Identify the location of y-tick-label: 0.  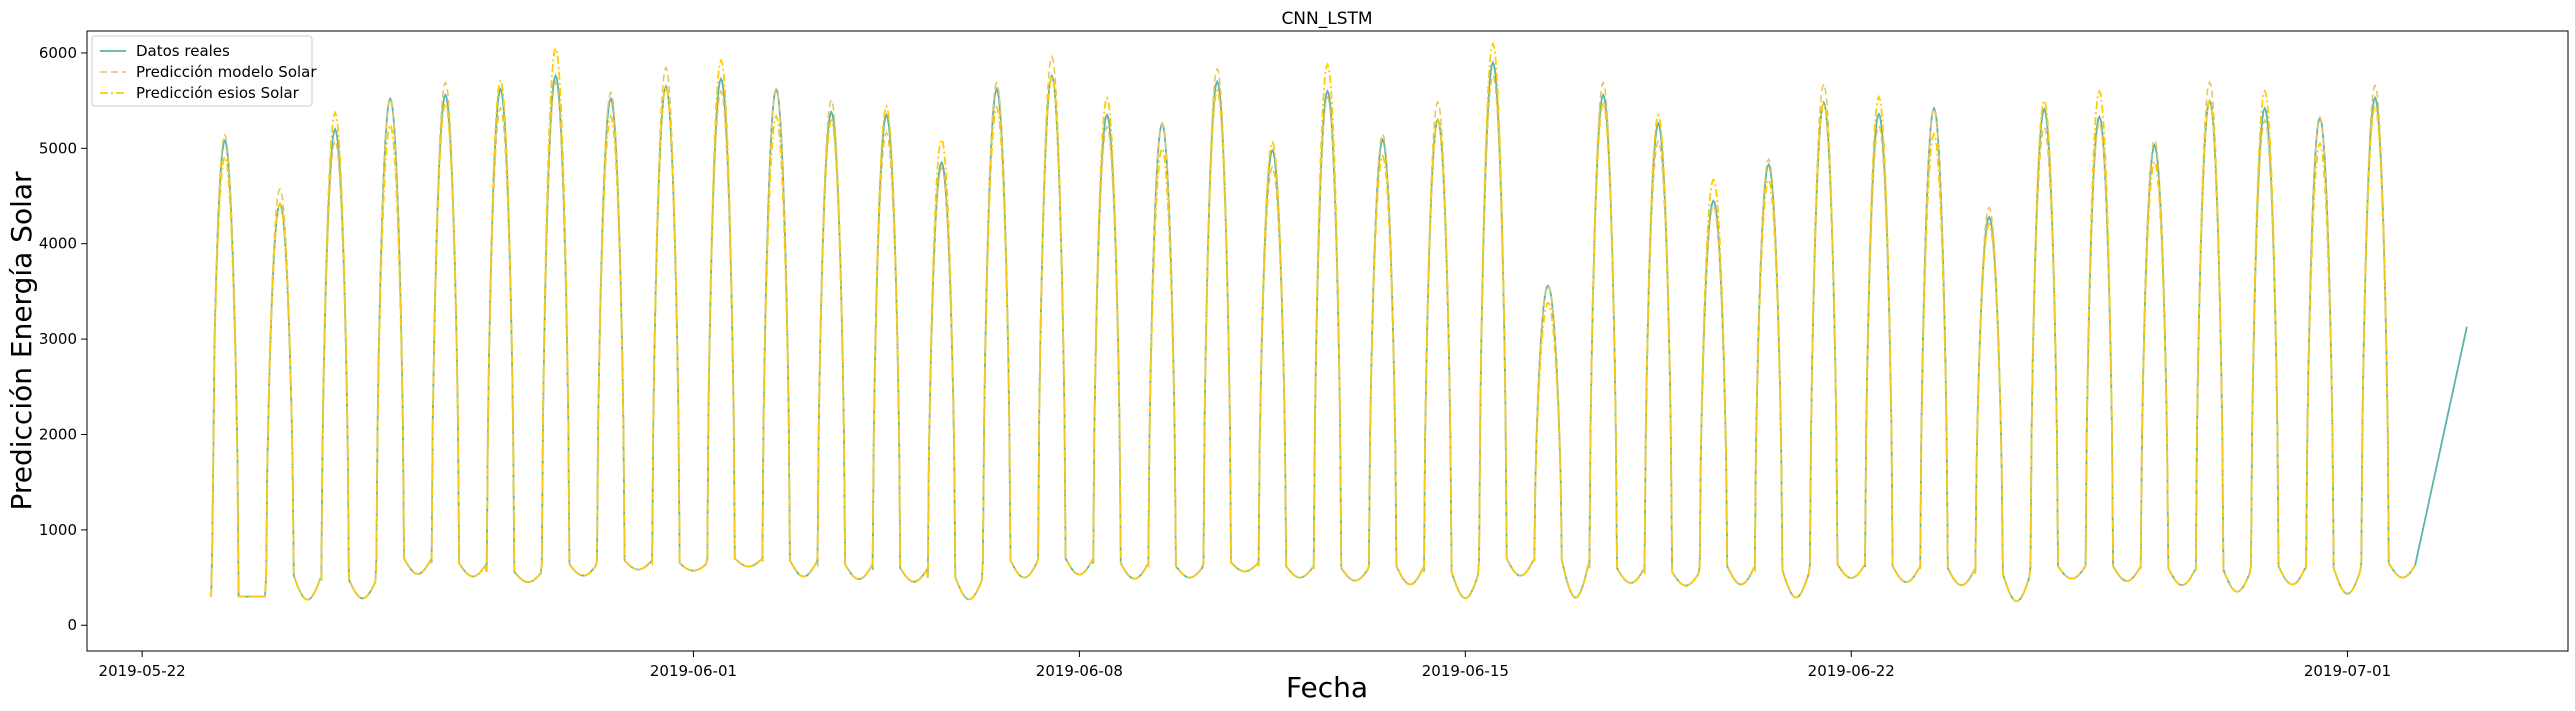
(72, 625).